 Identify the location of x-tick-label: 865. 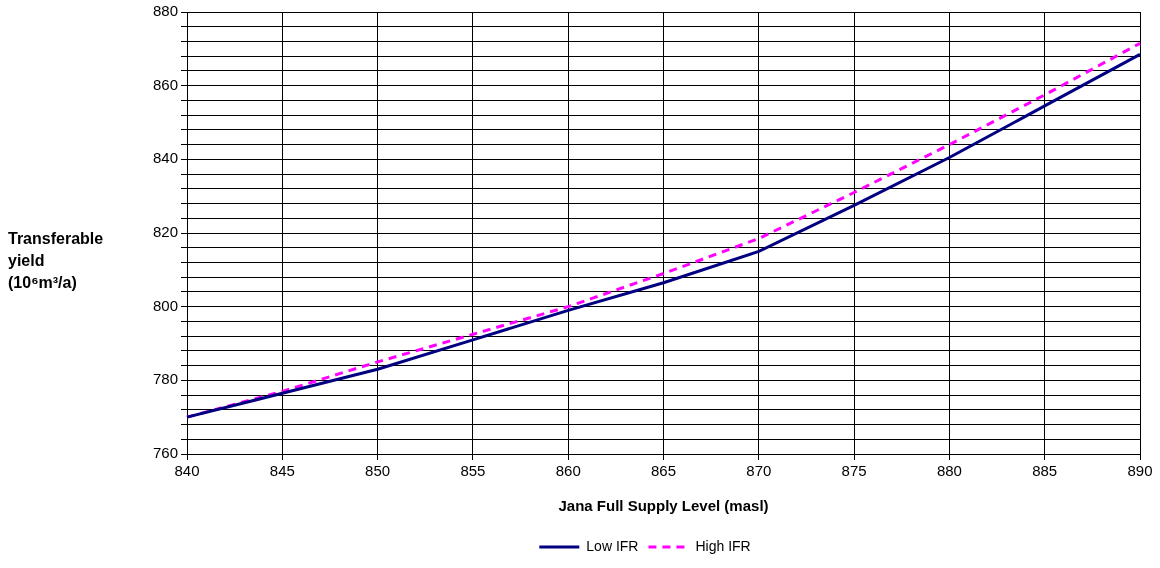
(664, 471).